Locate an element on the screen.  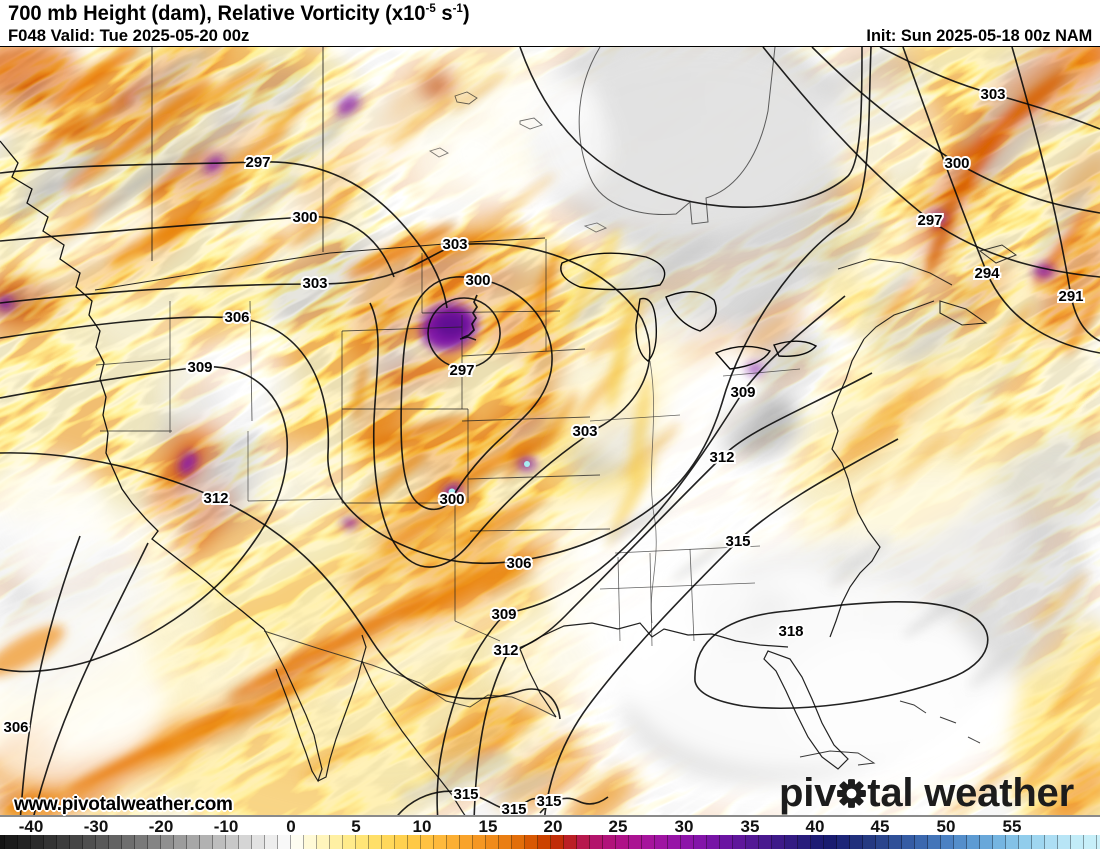
svg-text: 294 is located at coordinates (987, 273).